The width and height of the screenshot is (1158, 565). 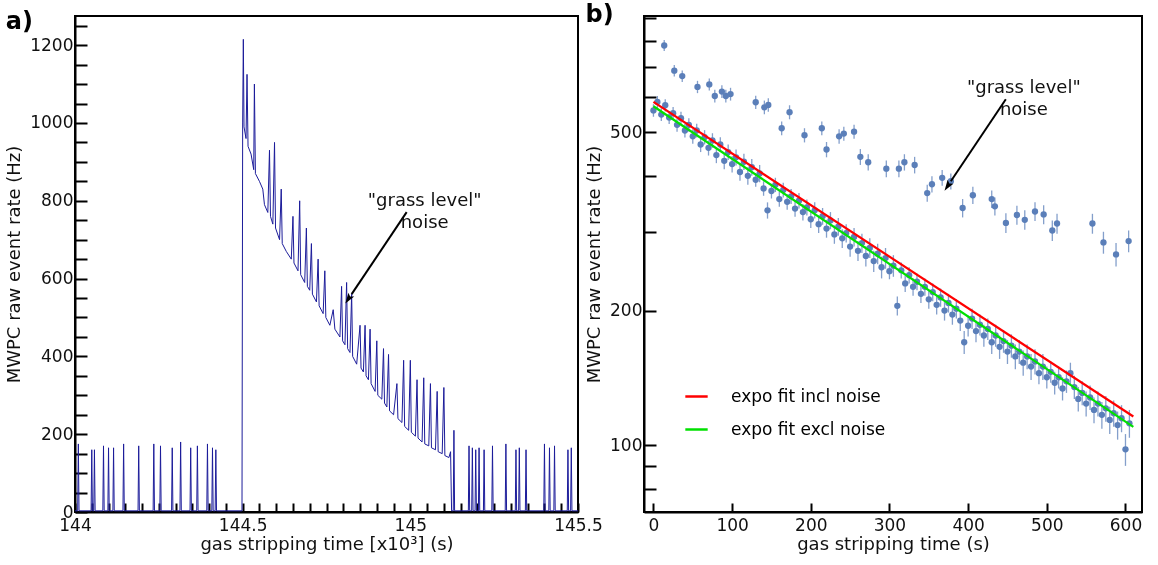 What do you see at coordinates (893, 543) in the screenshot?
I see `x-axis-title: gas stripping time (s)` at bounding box center [893, 543].